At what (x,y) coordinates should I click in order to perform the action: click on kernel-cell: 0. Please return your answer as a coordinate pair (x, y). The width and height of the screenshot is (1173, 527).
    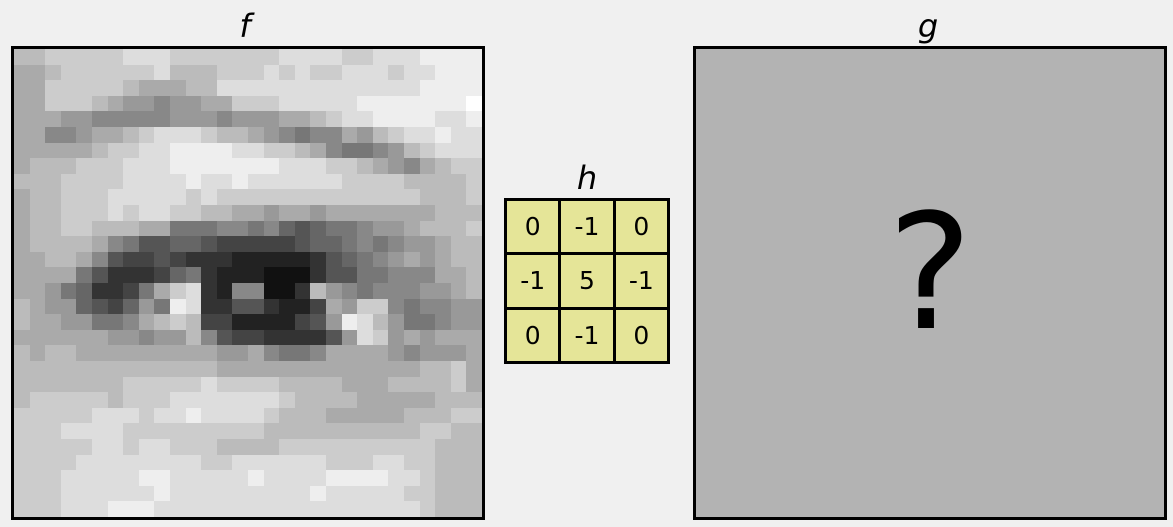
    Looking at the image, I should click on (641, 227).